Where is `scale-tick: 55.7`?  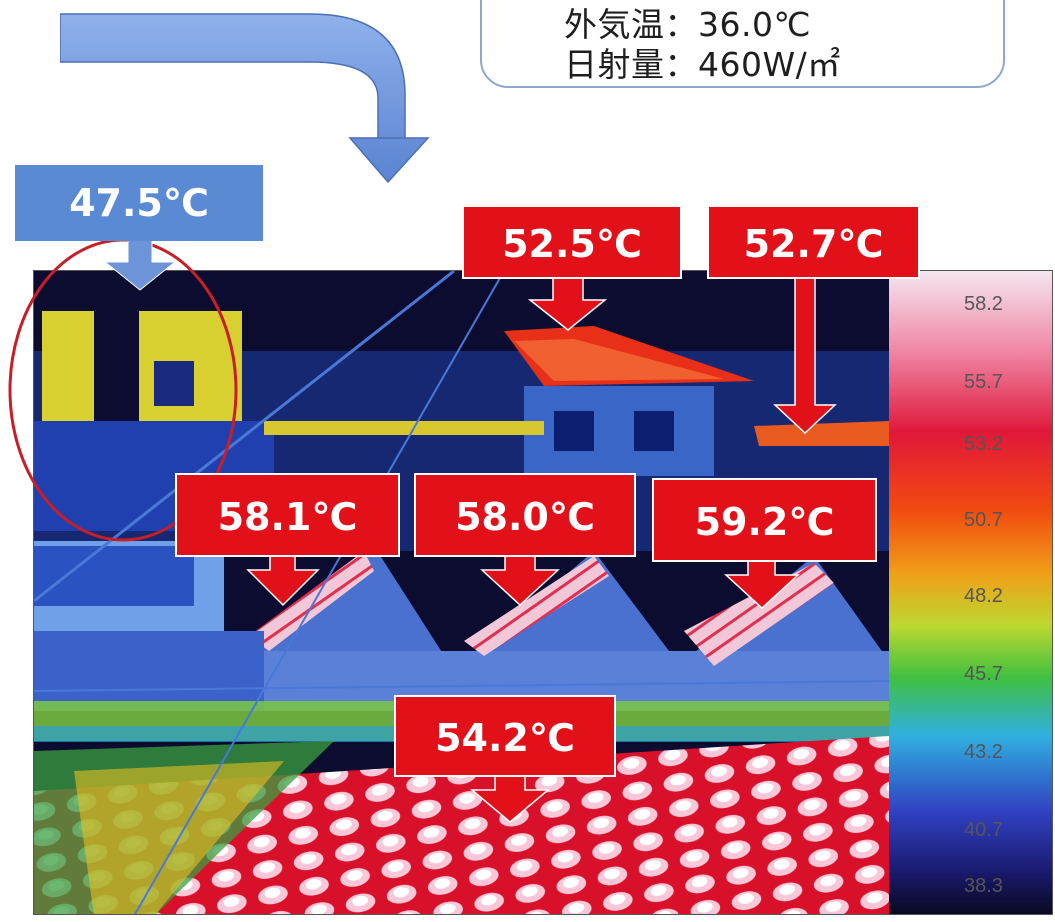 scale-tick: 55.7 is located at coordinates (983, 382).